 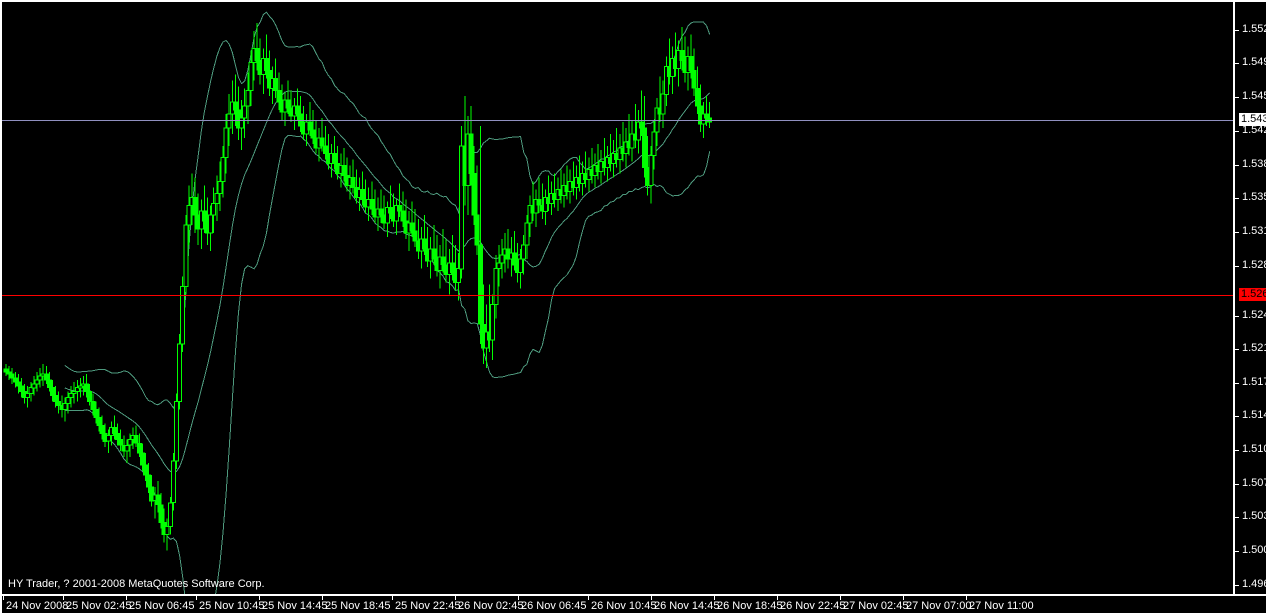 I want to click on time-tick-label: 24 Nov 2008, so click(x=37, y=606).